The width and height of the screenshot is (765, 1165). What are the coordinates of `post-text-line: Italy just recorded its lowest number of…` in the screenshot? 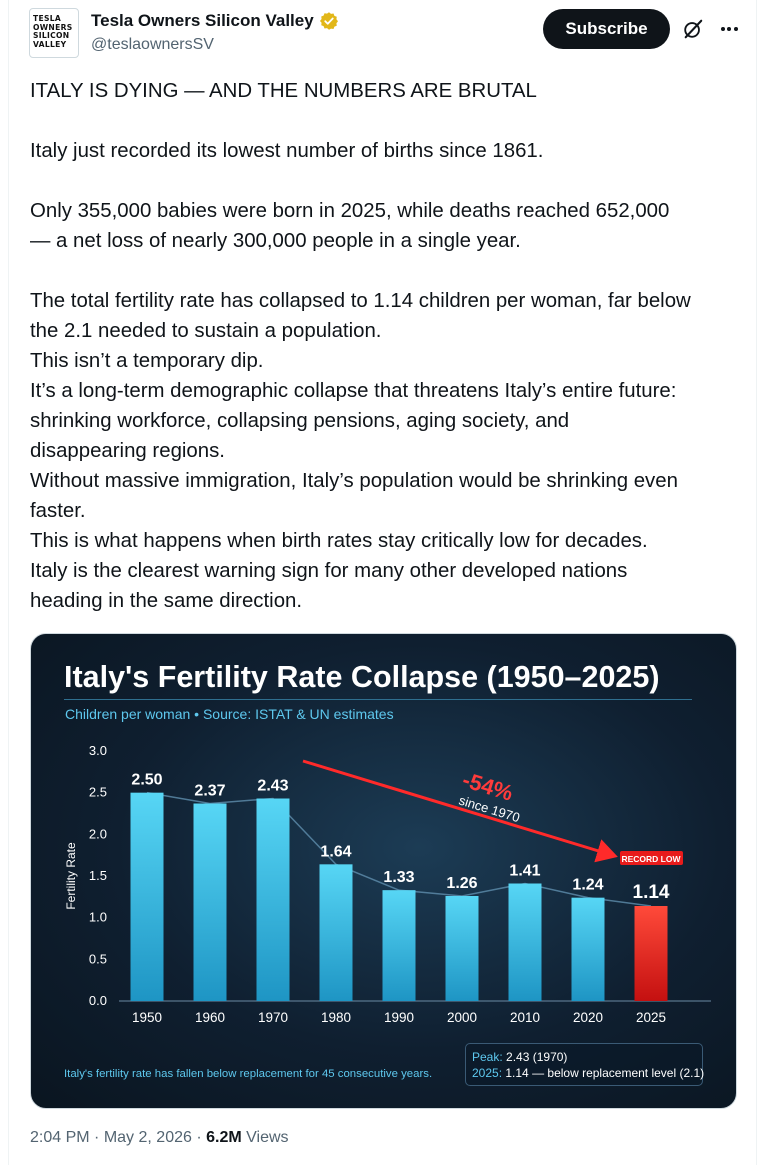 It's located at (287, 151).